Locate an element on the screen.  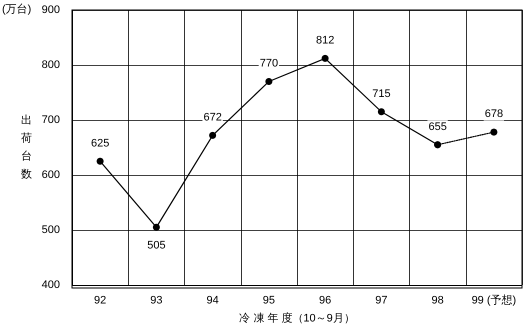
text: (万台) is located at coordinates (17, 9).